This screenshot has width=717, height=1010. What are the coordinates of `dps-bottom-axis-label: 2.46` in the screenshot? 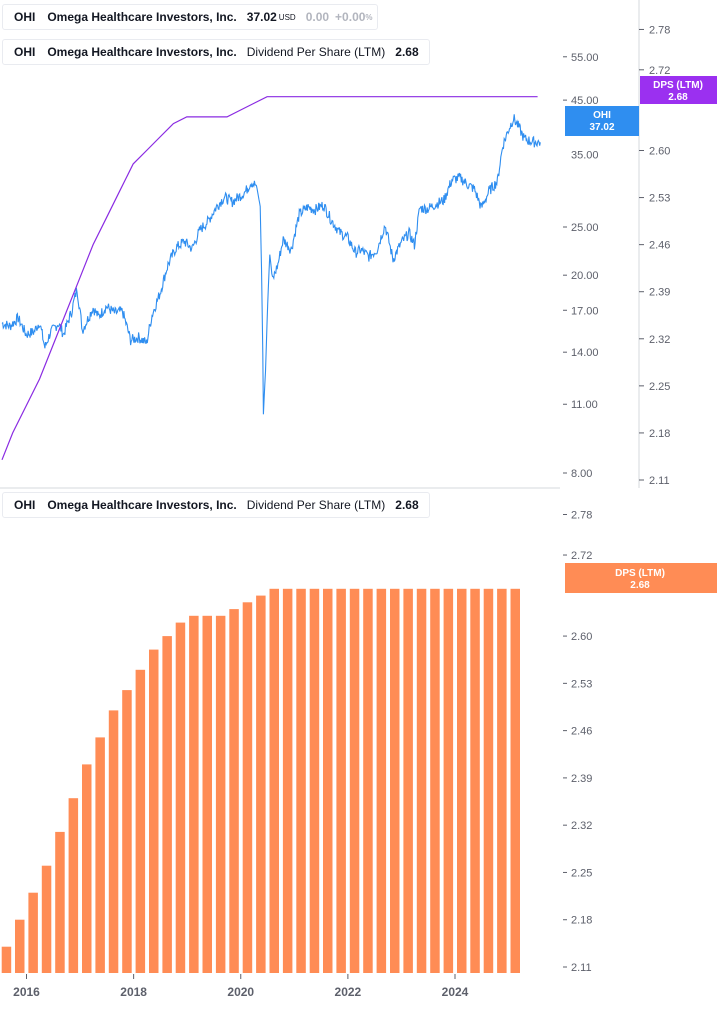 It's located at (581, 732).